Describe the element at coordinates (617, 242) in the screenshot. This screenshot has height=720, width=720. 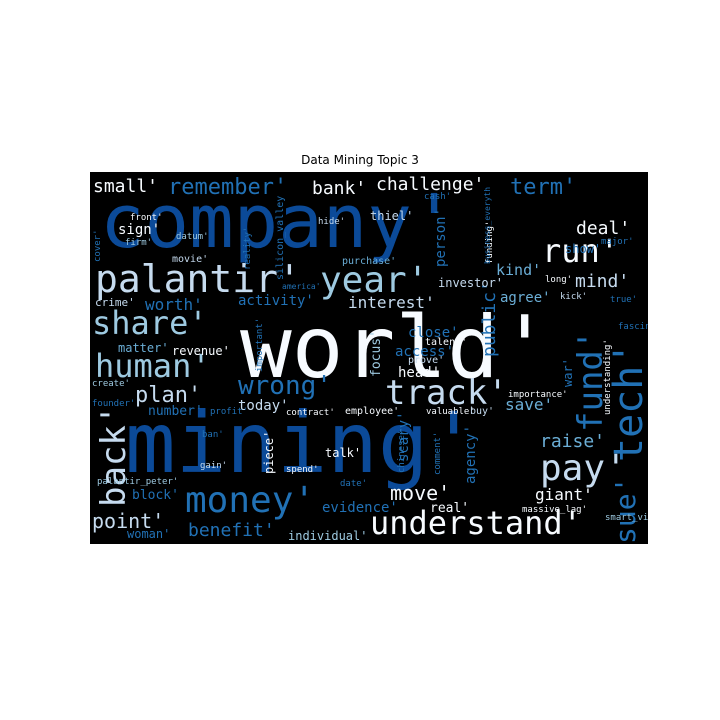
I see `cloud-word: major'` at that location.